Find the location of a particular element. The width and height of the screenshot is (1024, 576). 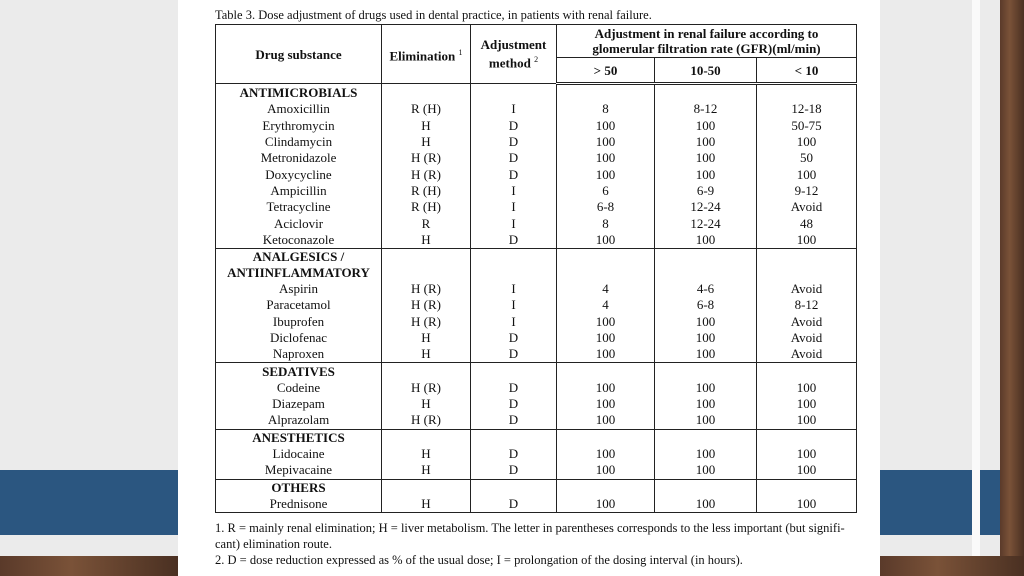

cell: R (H) is located at coordinates (426, 207).